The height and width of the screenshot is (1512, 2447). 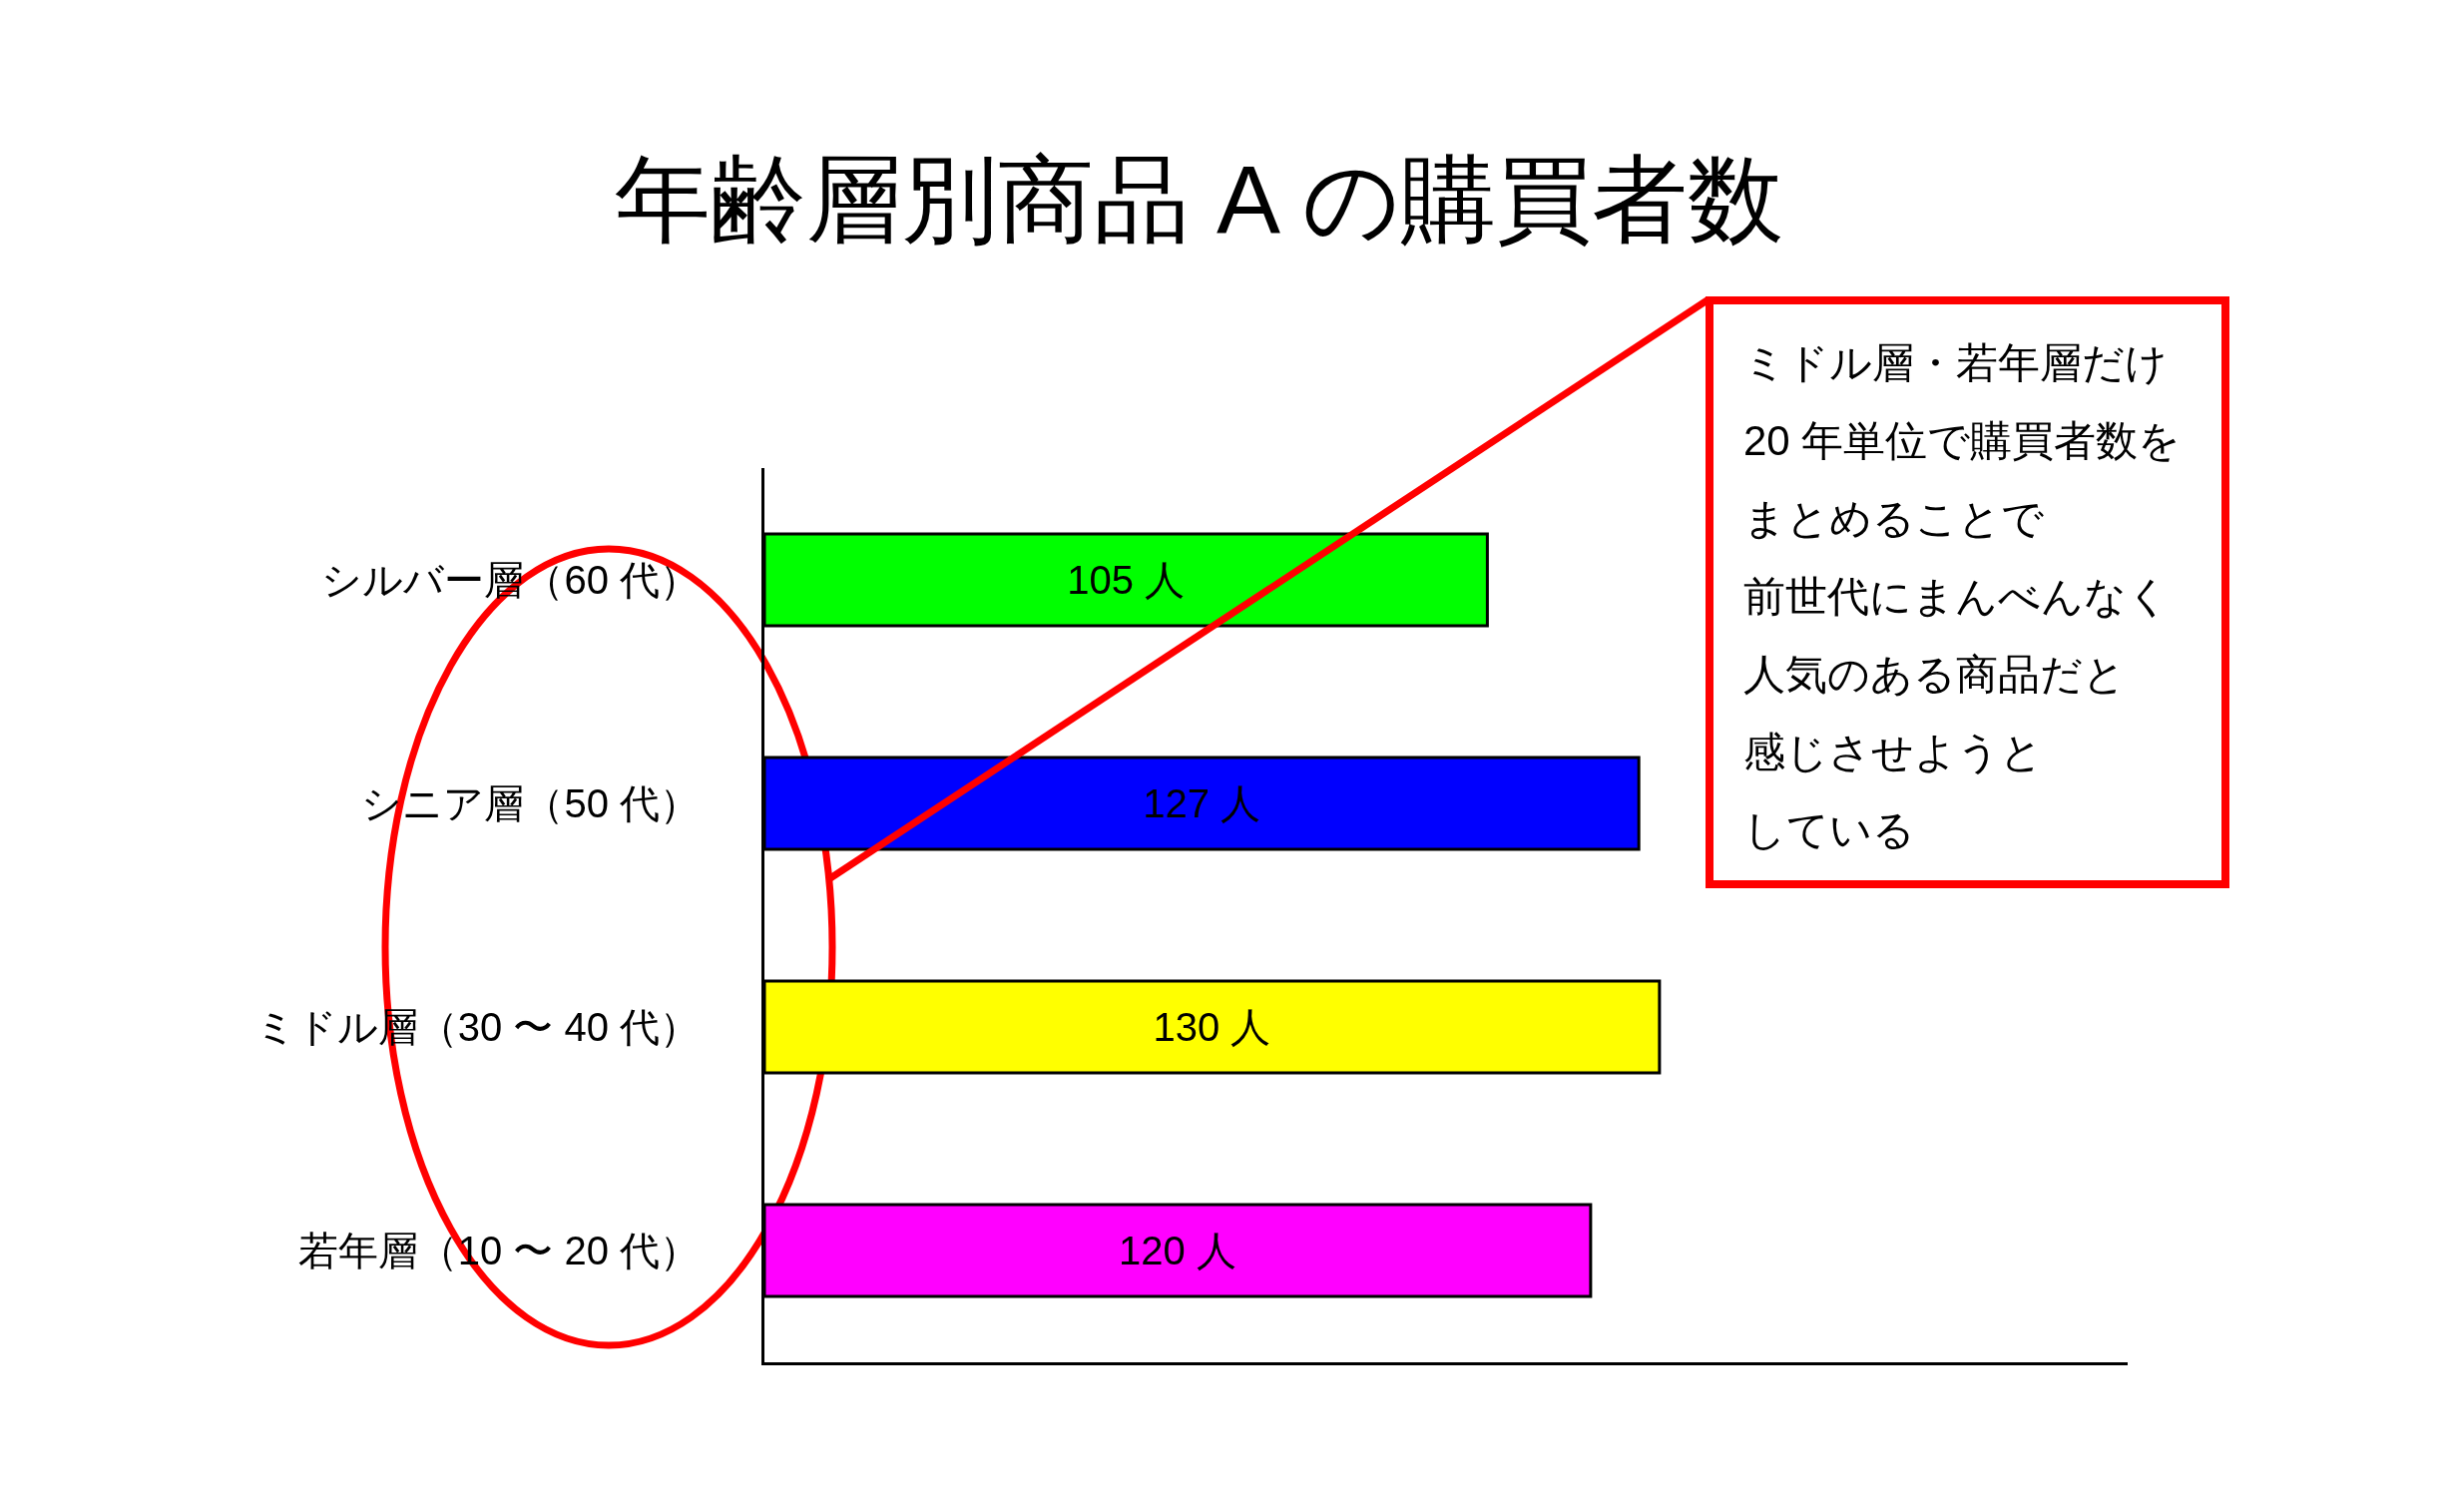 What do you see at coordinates (1829, 830) in the screenshot?
I see `annotation: している` at bounding box center [1829, 830].